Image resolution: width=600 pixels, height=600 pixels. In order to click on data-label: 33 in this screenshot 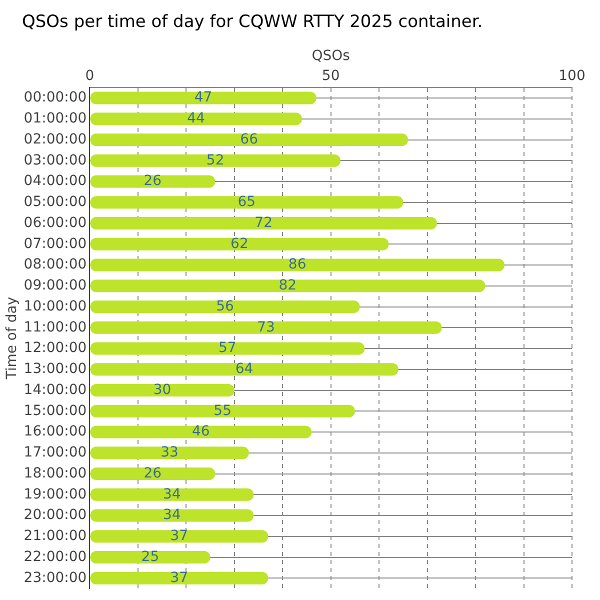, I will do `click(169, 452)`.